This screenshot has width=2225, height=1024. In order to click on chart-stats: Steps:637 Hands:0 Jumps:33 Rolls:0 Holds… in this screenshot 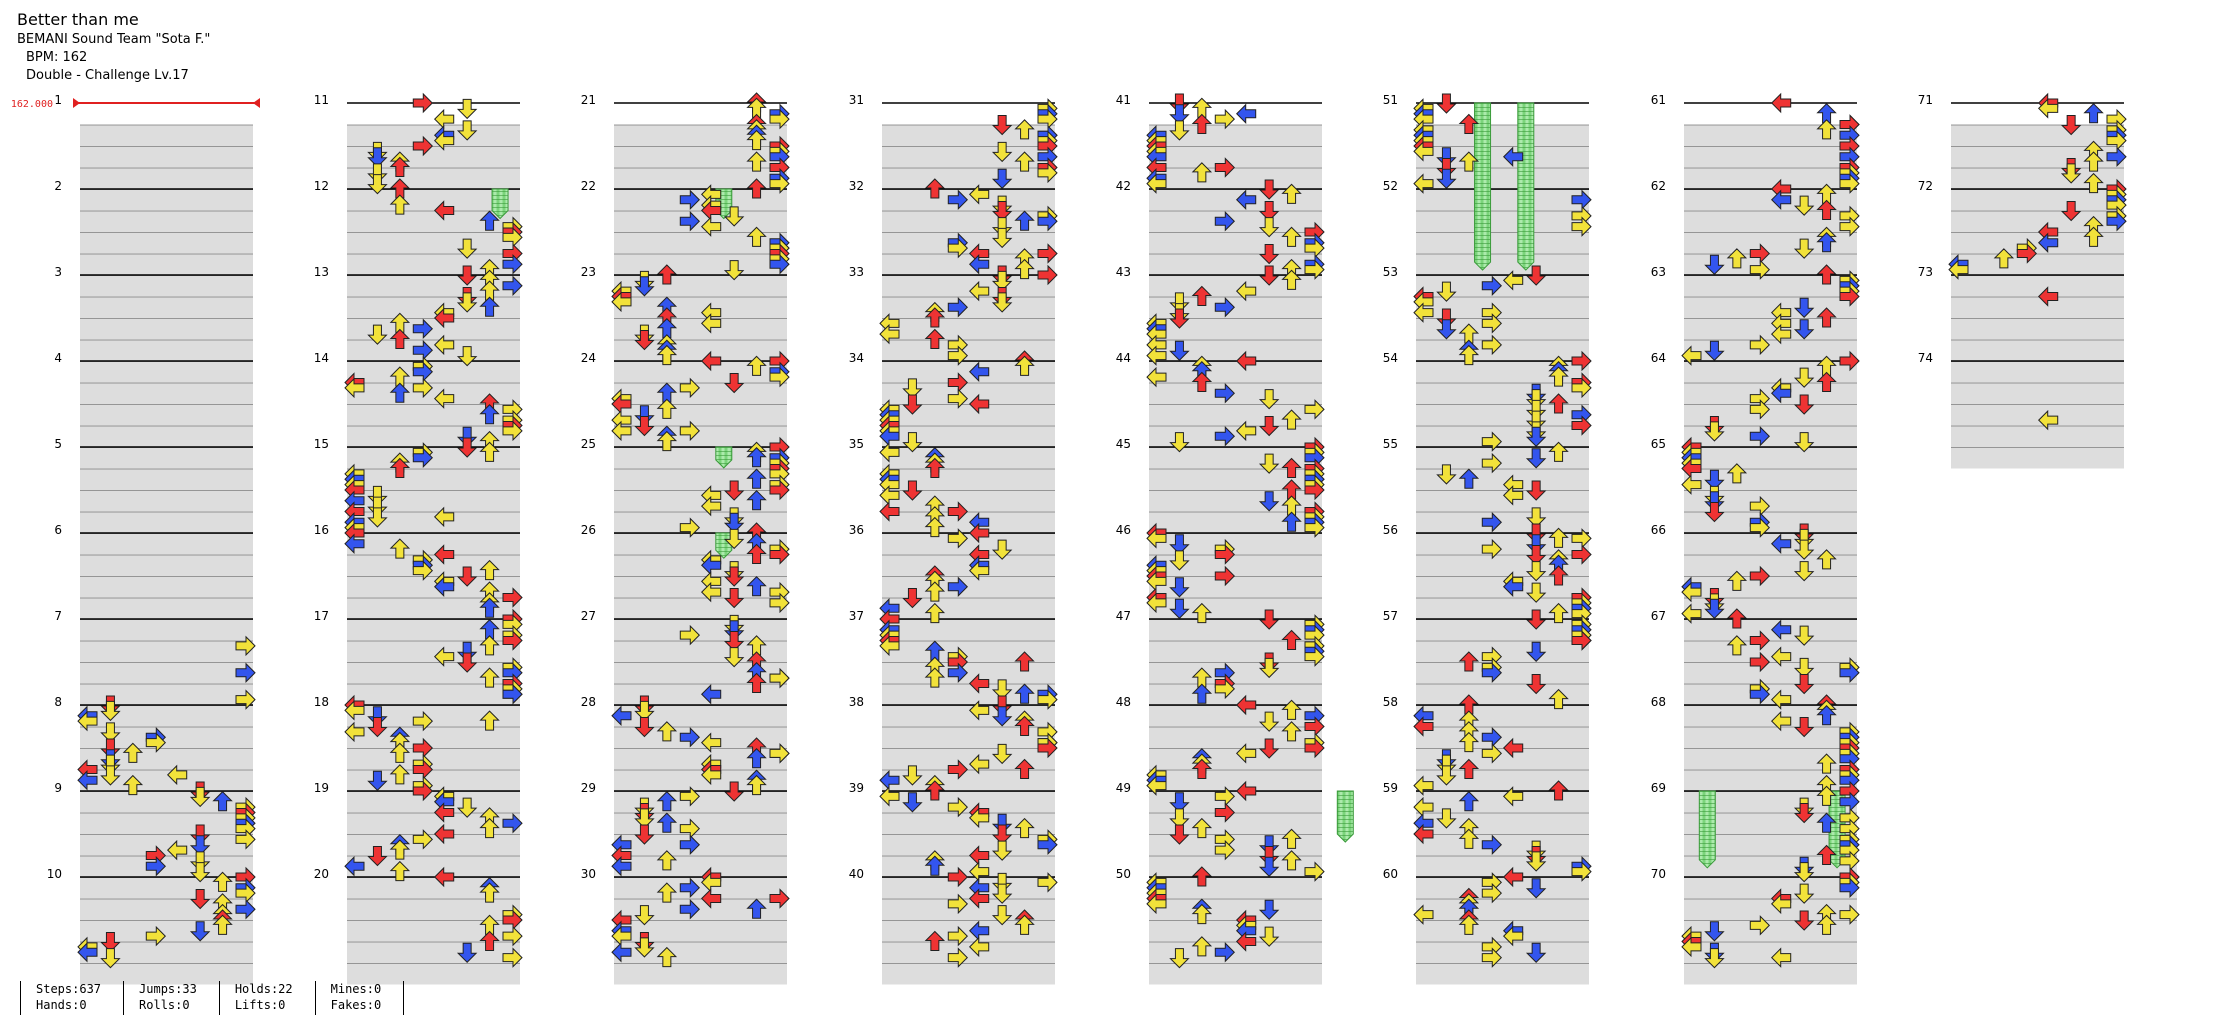, I will do `click(212, 998)`.